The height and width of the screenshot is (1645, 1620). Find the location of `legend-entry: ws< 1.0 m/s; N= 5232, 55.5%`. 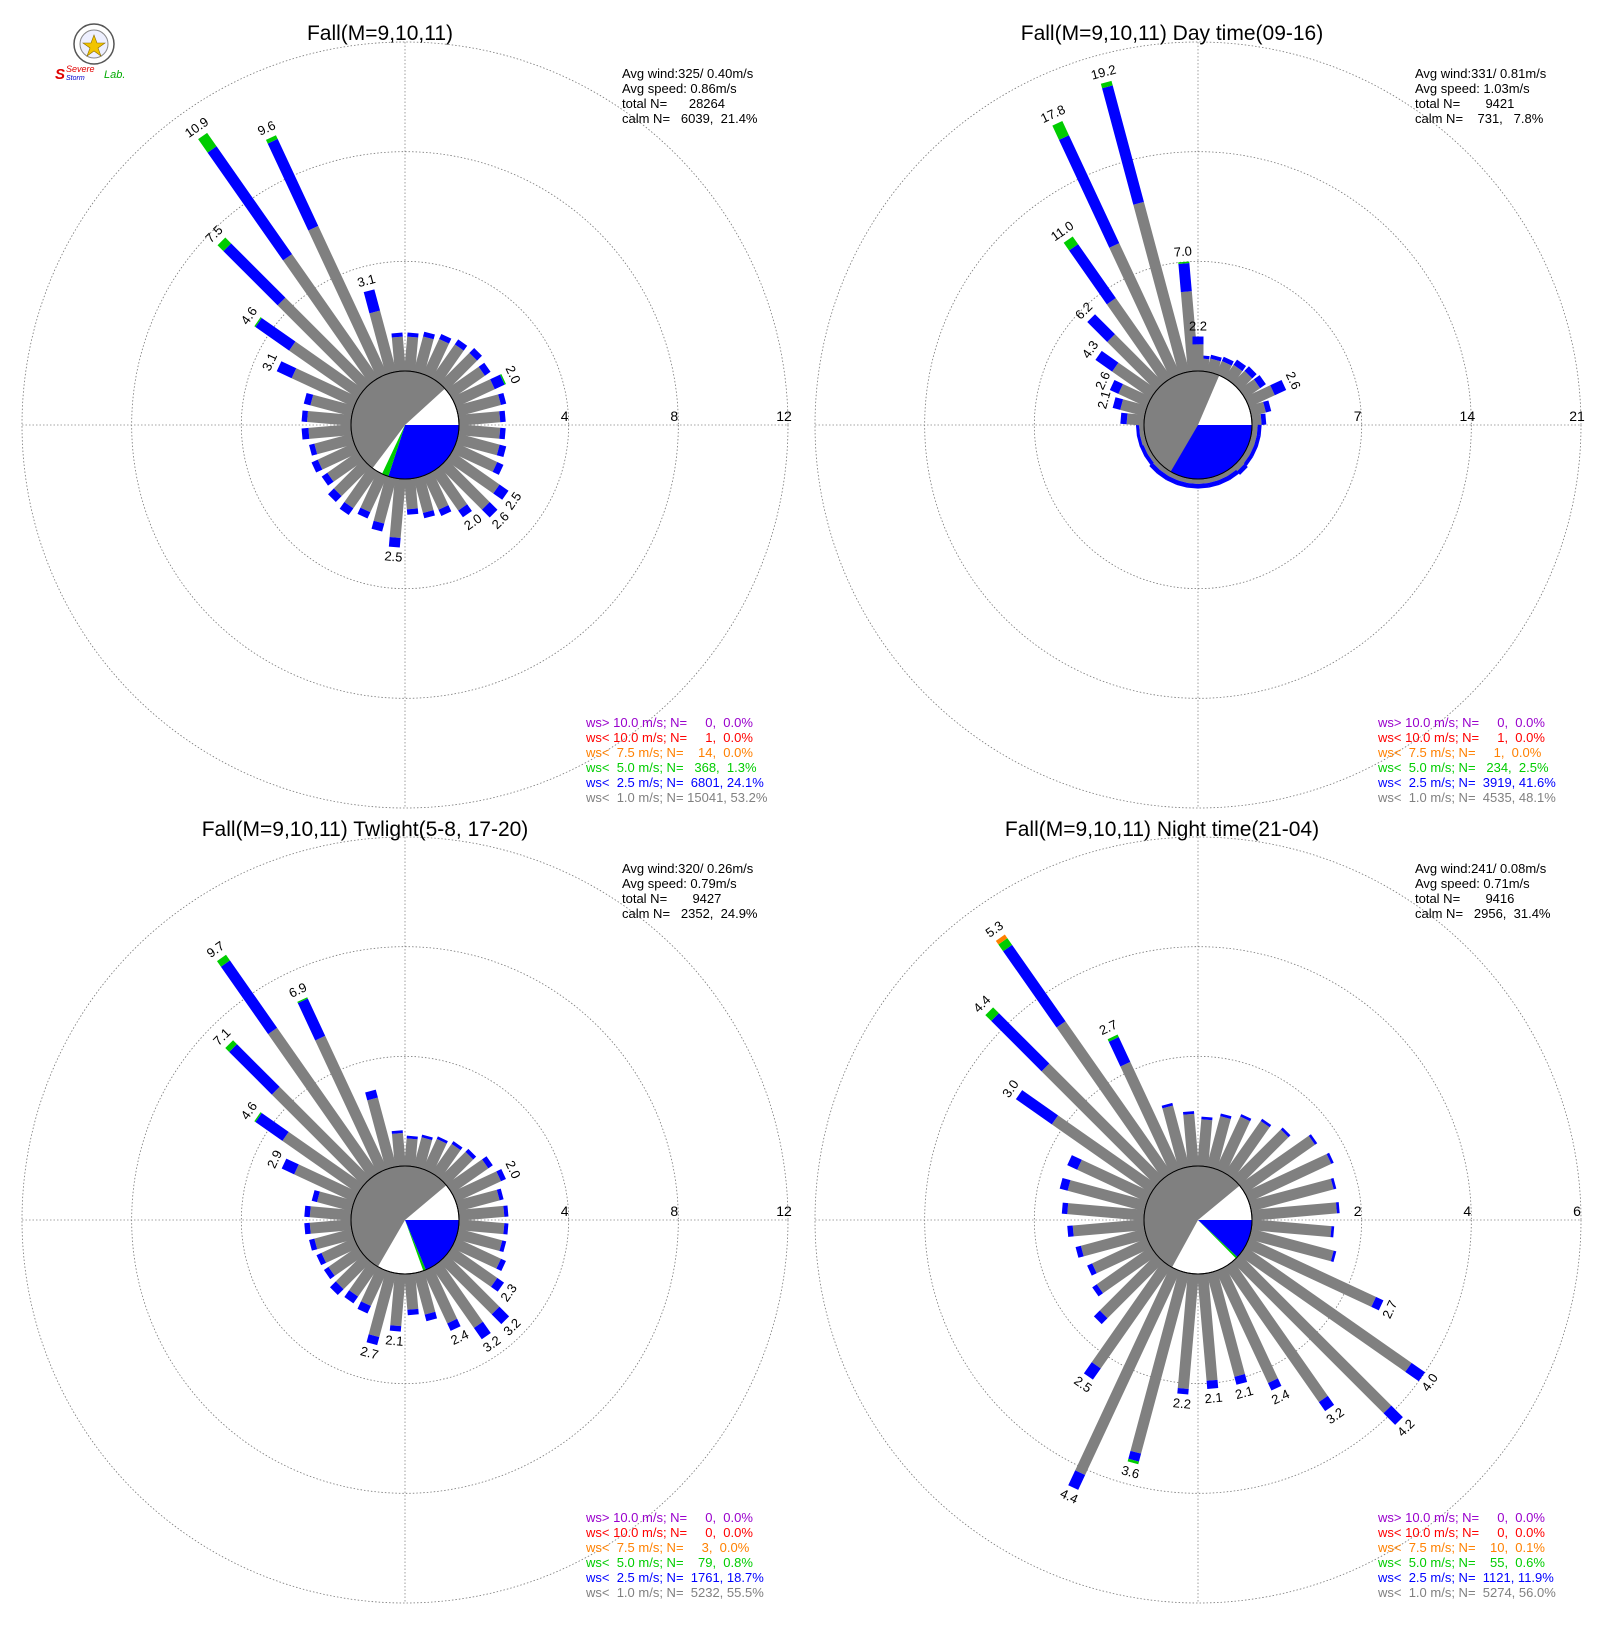

legend-entry: ws< 1.0 m/s; N= 5232, 55.5% is located at coordinates (674, 1592).